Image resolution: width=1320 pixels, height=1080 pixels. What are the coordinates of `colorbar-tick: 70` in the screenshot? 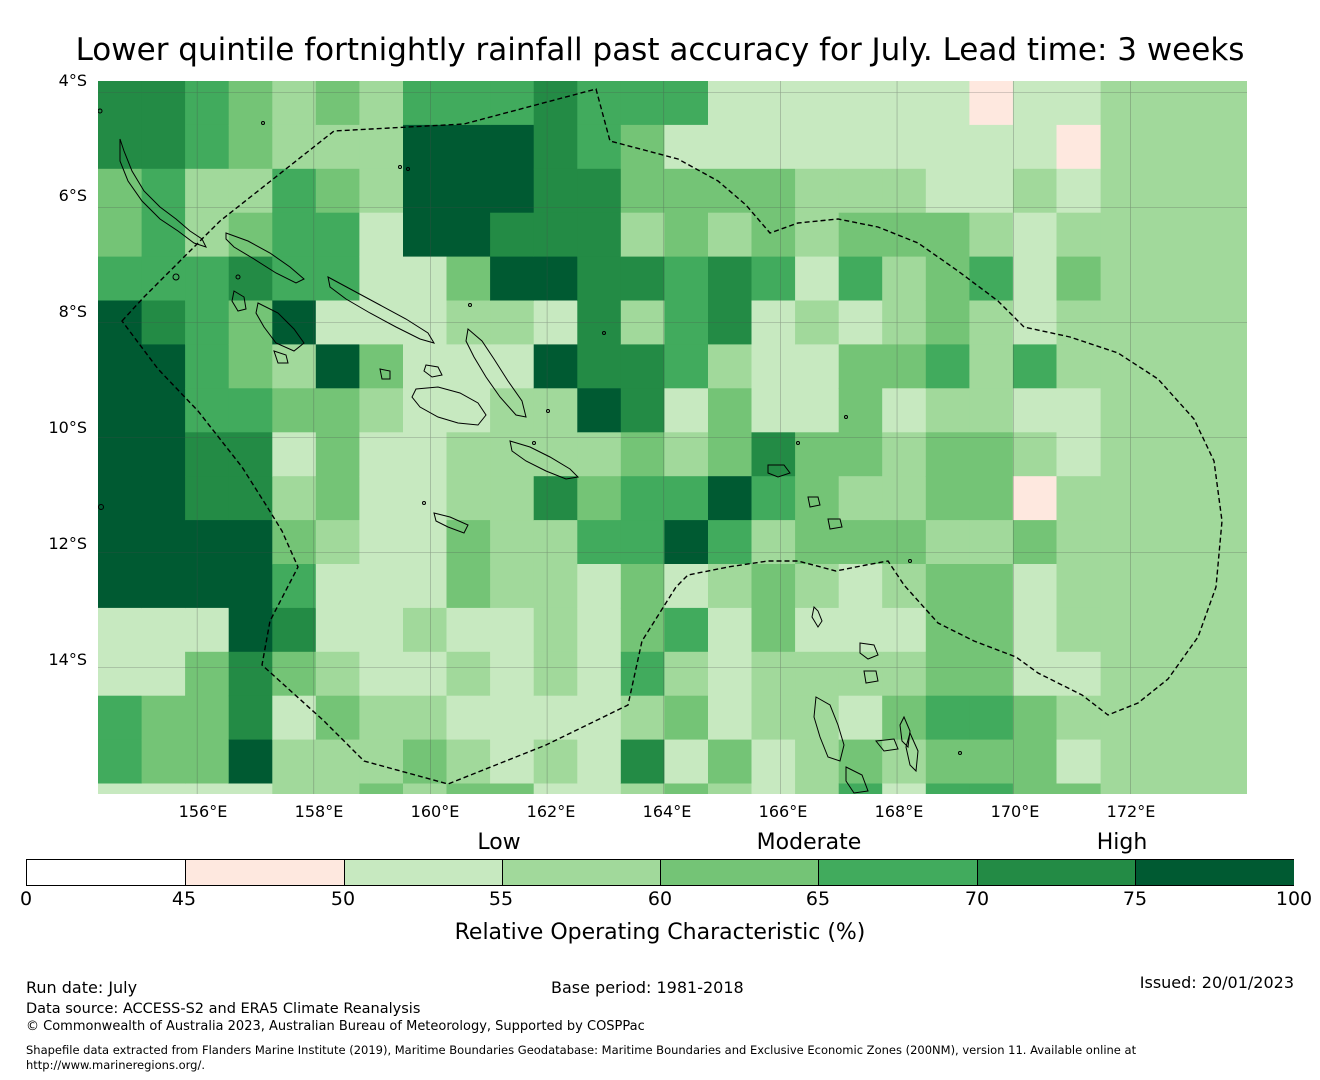 It's located at (977, 899).